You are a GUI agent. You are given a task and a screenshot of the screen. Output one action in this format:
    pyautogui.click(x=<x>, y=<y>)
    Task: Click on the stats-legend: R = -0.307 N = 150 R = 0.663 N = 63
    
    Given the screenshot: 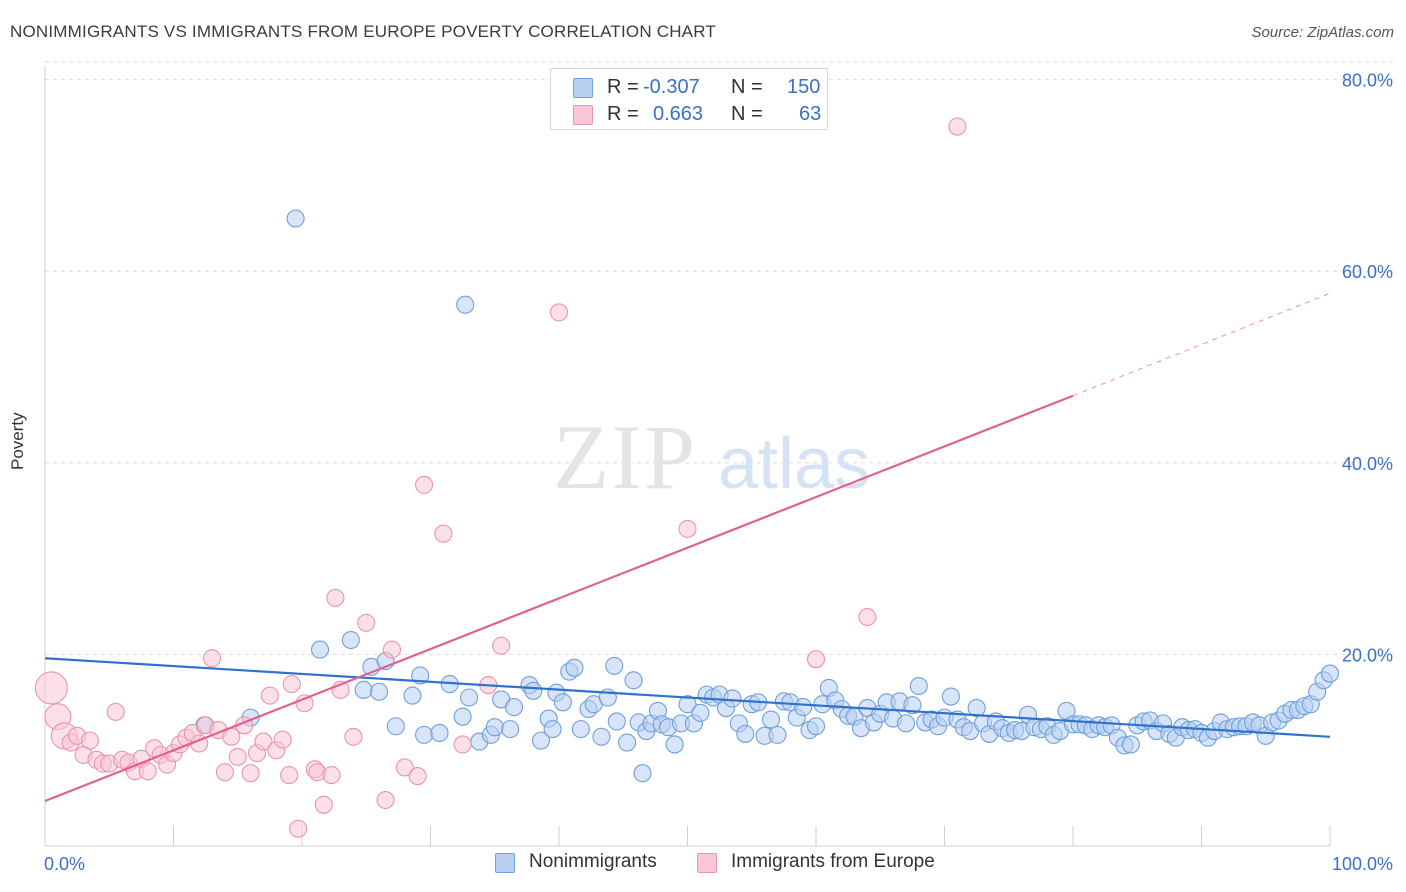 What is the action you would take?
    pyautogui.click(x=689, y=99)
    